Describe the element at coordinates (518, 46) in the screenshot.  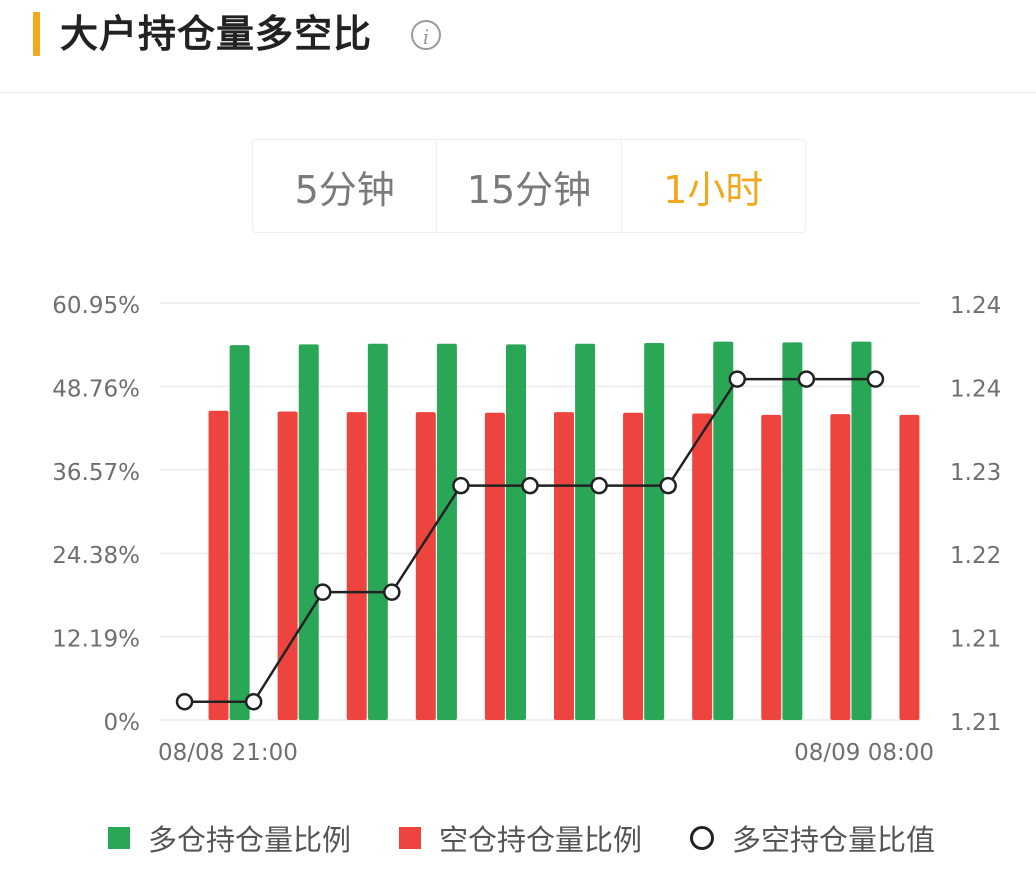
I see `panel-header: 大户持仓量多空比 i` at that location.